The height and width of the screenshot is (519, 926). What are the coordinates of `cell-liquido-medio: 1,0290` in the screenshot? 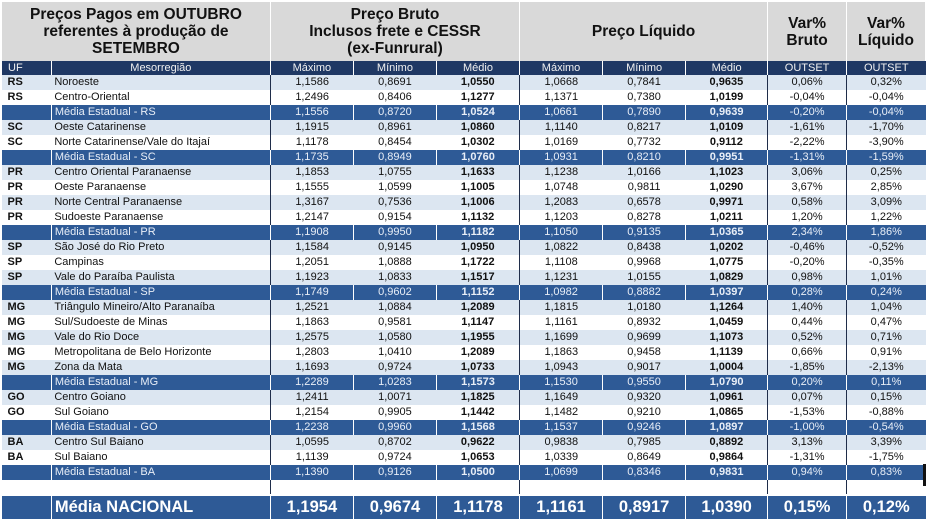 It's located at (727, 187).